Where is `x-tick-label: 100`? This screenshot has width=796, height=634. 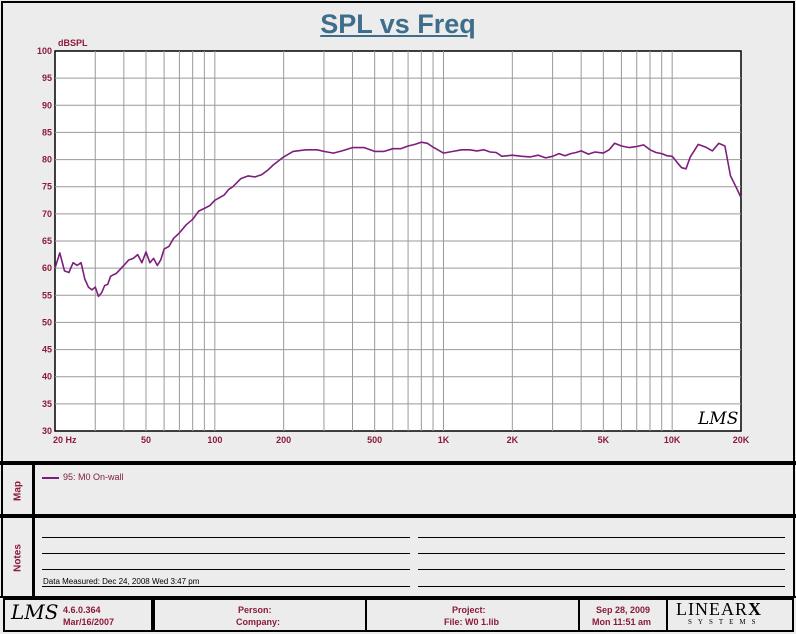
x-tick-label: 100 is located at coordinates (214, 440).